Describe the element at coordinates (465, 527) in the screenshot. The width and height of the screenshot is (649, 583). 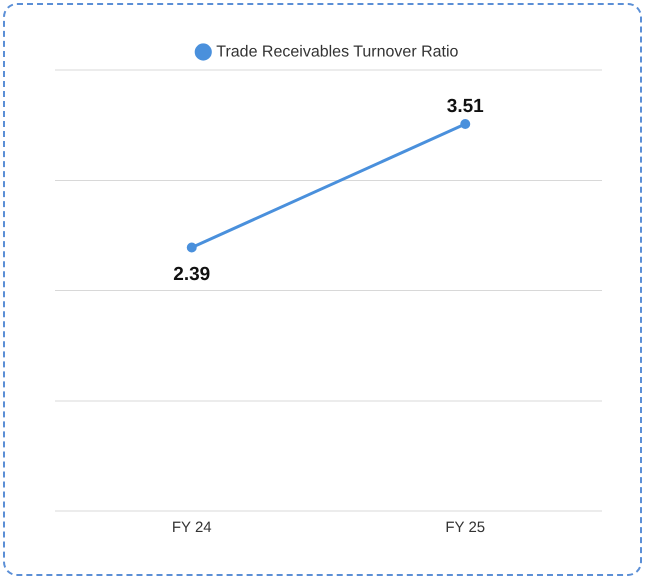
I see `x-tick-label: FY 25` at that location.